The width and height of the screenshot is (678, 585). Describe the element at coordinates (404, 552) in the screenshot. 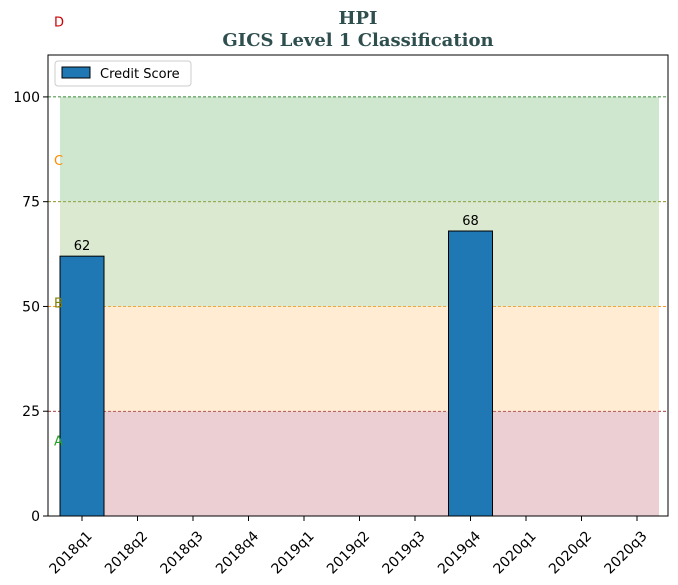

I see `x-tick-label: 2019q3` at that location.